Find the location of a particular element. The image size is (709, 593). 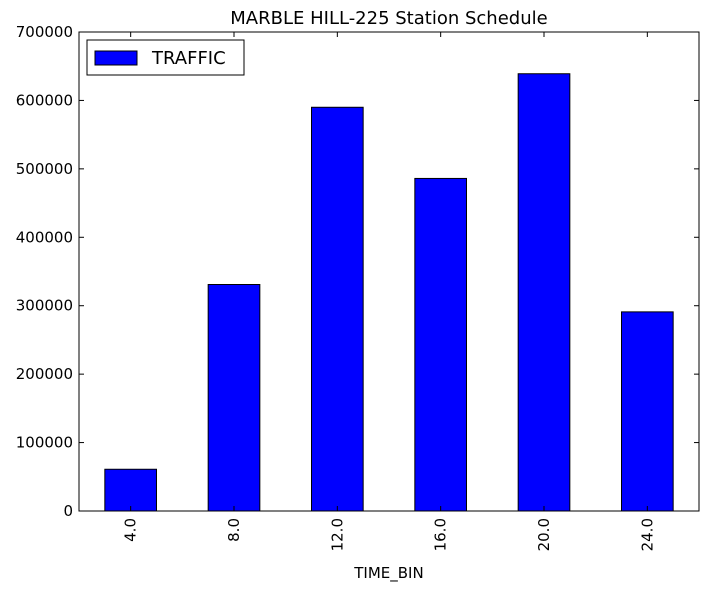

y-tick-label: 500000 is located at coordinates (44, 169).